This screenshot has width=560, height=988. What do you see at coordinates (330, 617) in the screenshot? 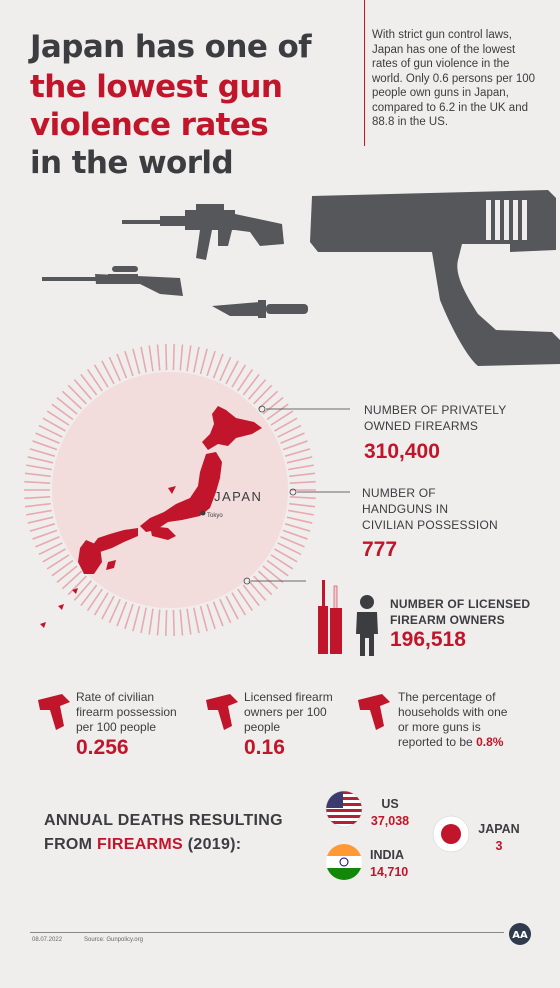
I see `rifles-icon` at bounding box center [330, 617].